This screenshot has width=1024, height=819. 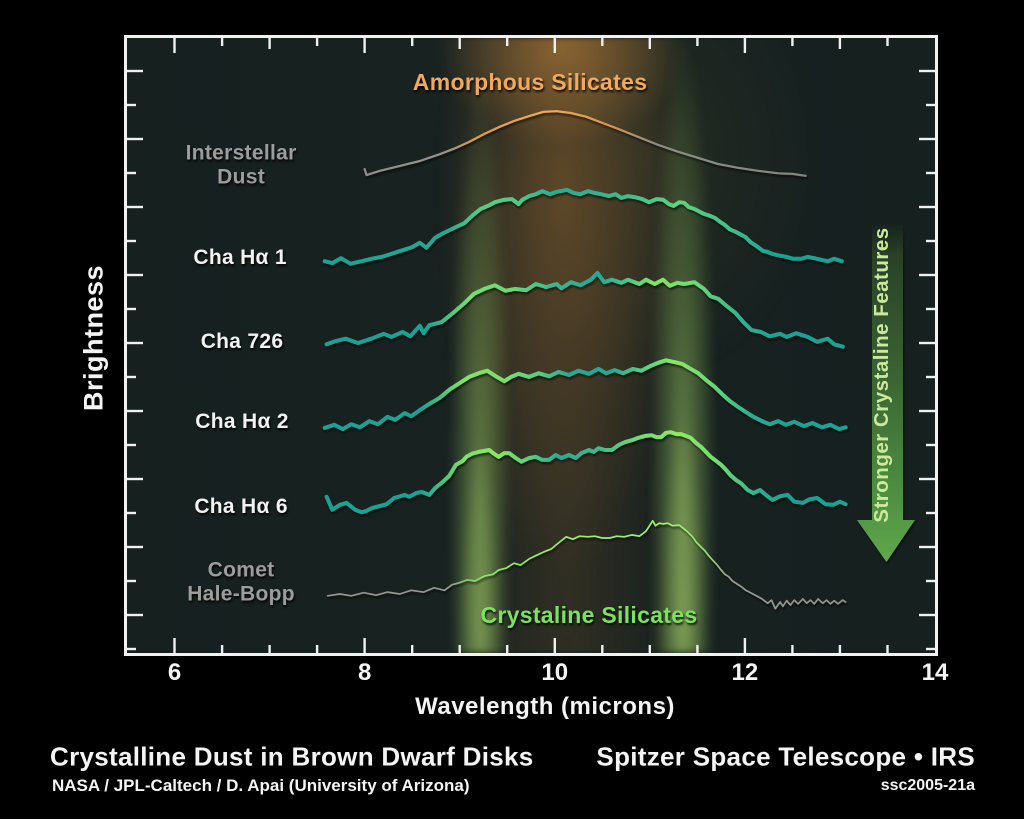 I want to click on poster-title: Crystalline Dust in Brown Dwarf Disks, so click(x=292, y=756).